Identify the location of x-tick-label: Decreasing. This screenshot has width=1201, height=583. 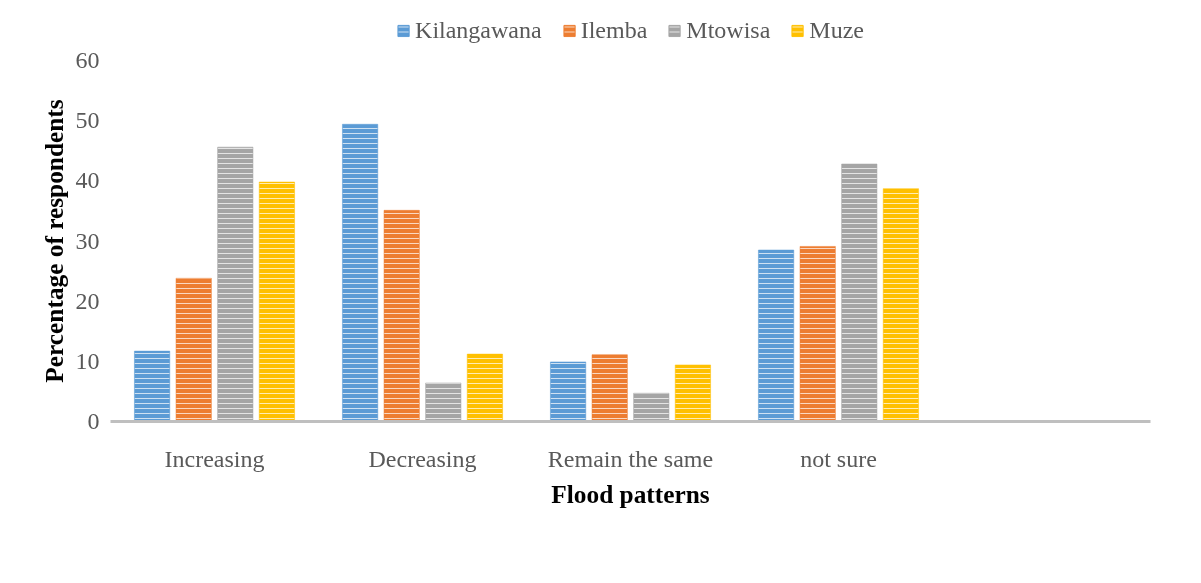
(422, 458).